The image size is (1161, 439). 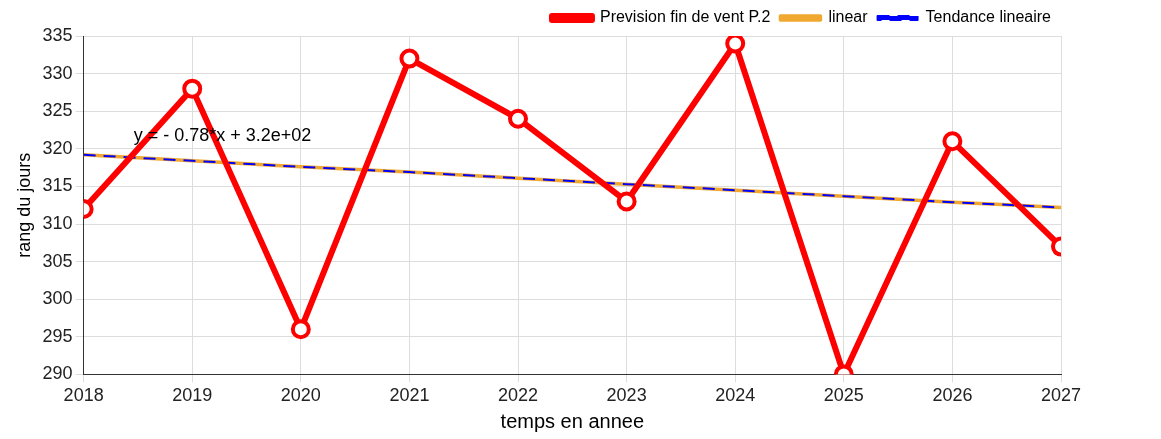 What do you see at coordinates (988, 17) in the screenshot?
I see `legend-label: Tendance lineaire` at bounding box center [988, 17].